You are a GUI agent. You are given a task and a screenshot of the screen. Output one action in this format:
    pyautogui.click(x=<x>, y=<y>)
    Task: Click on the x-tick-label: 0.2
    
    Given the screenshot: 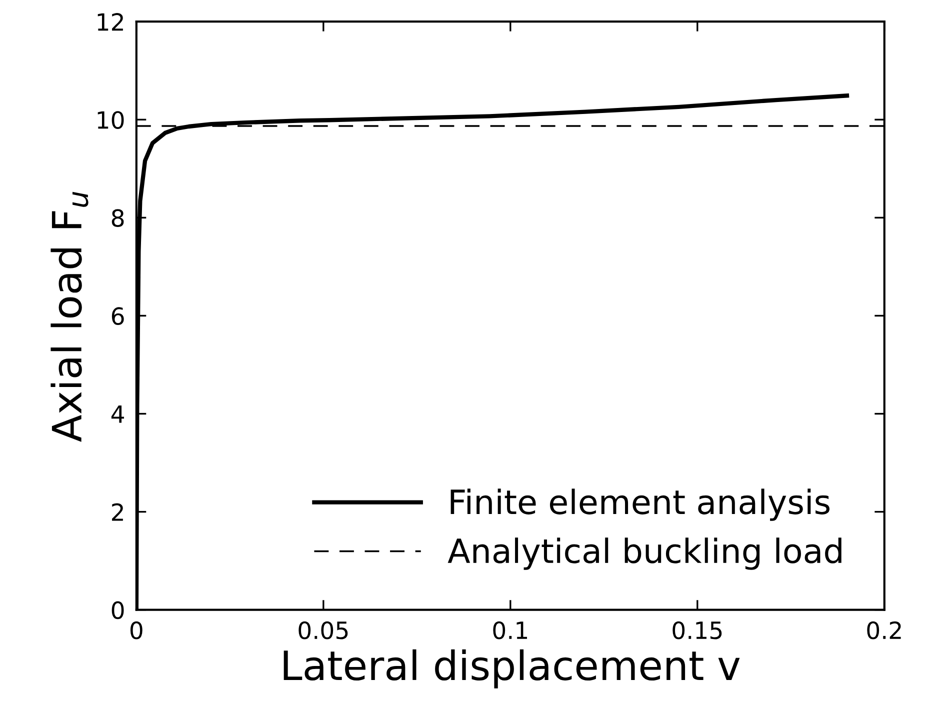 What is the action you would take?
    pyautogui.click(x=884, y=630)
    